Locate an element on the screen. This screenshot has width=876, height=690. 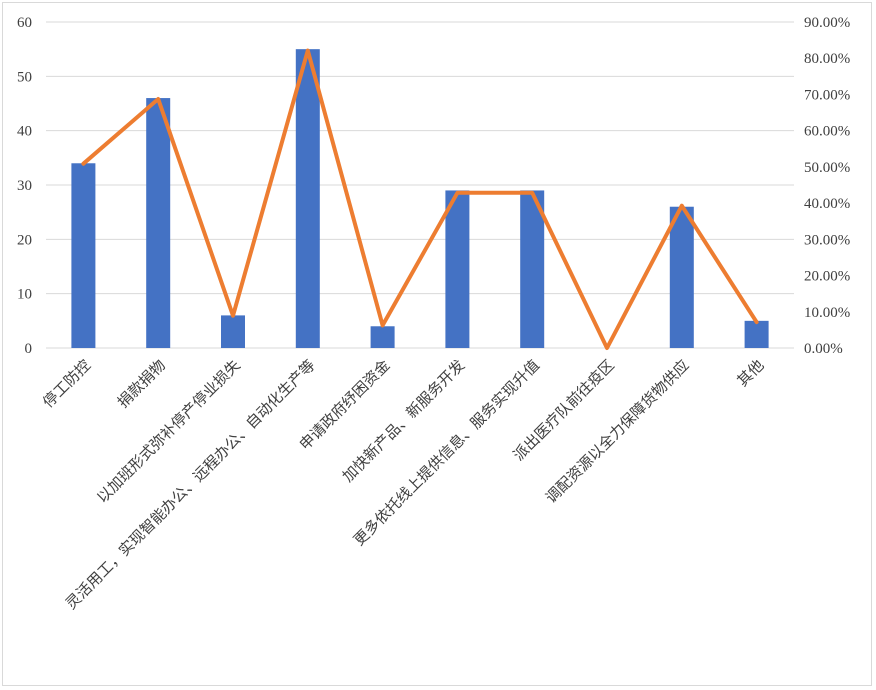
left-axis-tick-label: 60 is located at coordinates (24, 23).